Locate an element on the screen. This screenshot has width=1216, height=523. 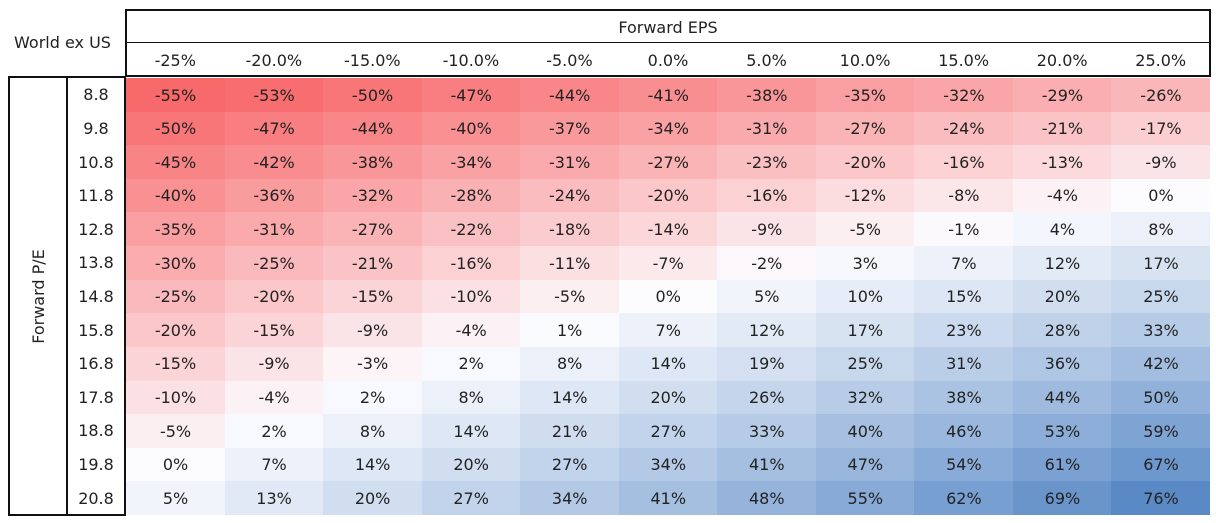
cell: 61% is located at coordinates (1062, 464).